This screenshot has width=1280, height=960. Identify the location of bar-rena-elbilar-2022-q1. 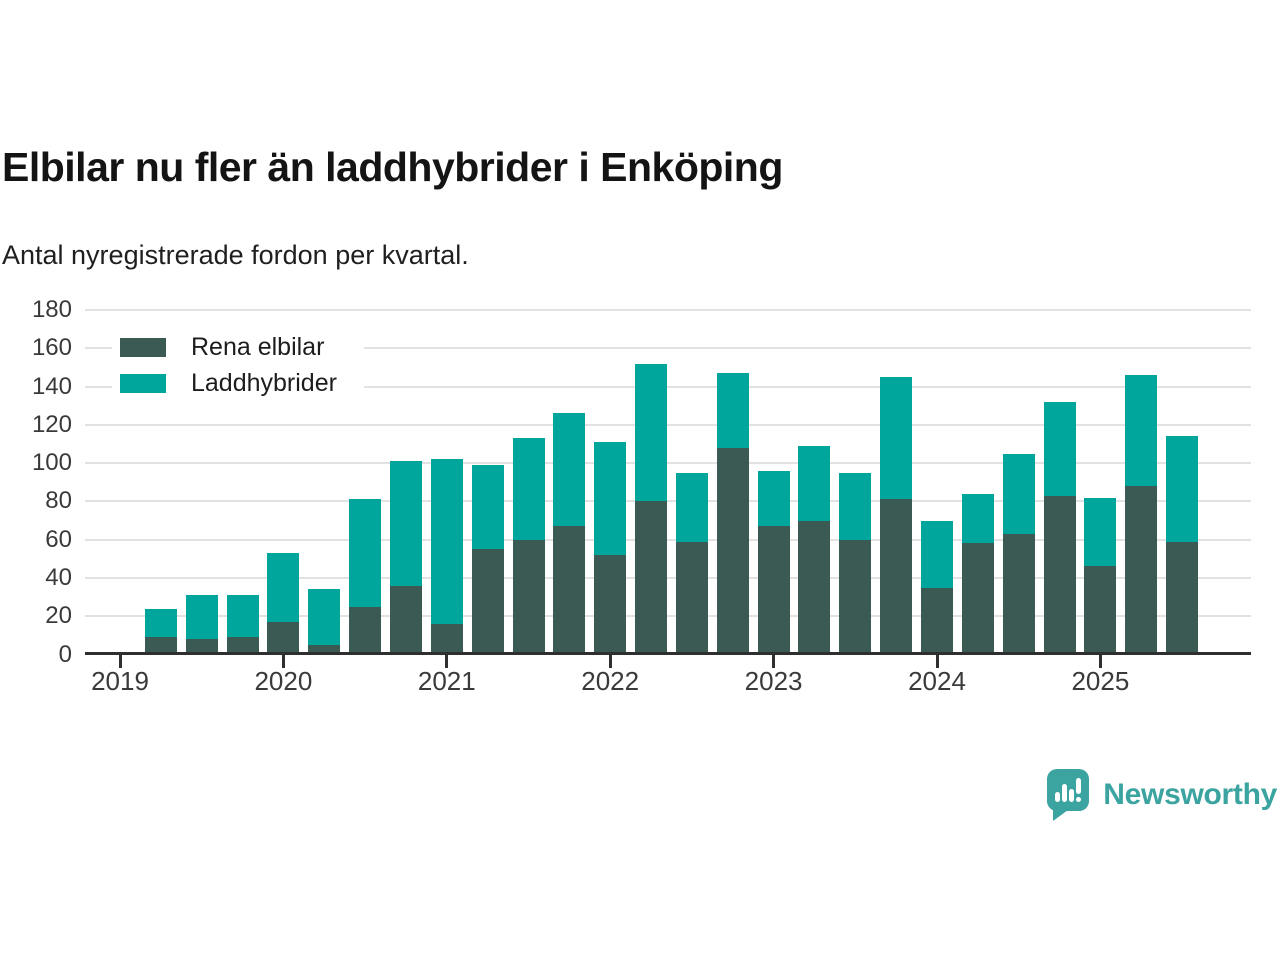
(610, 604).